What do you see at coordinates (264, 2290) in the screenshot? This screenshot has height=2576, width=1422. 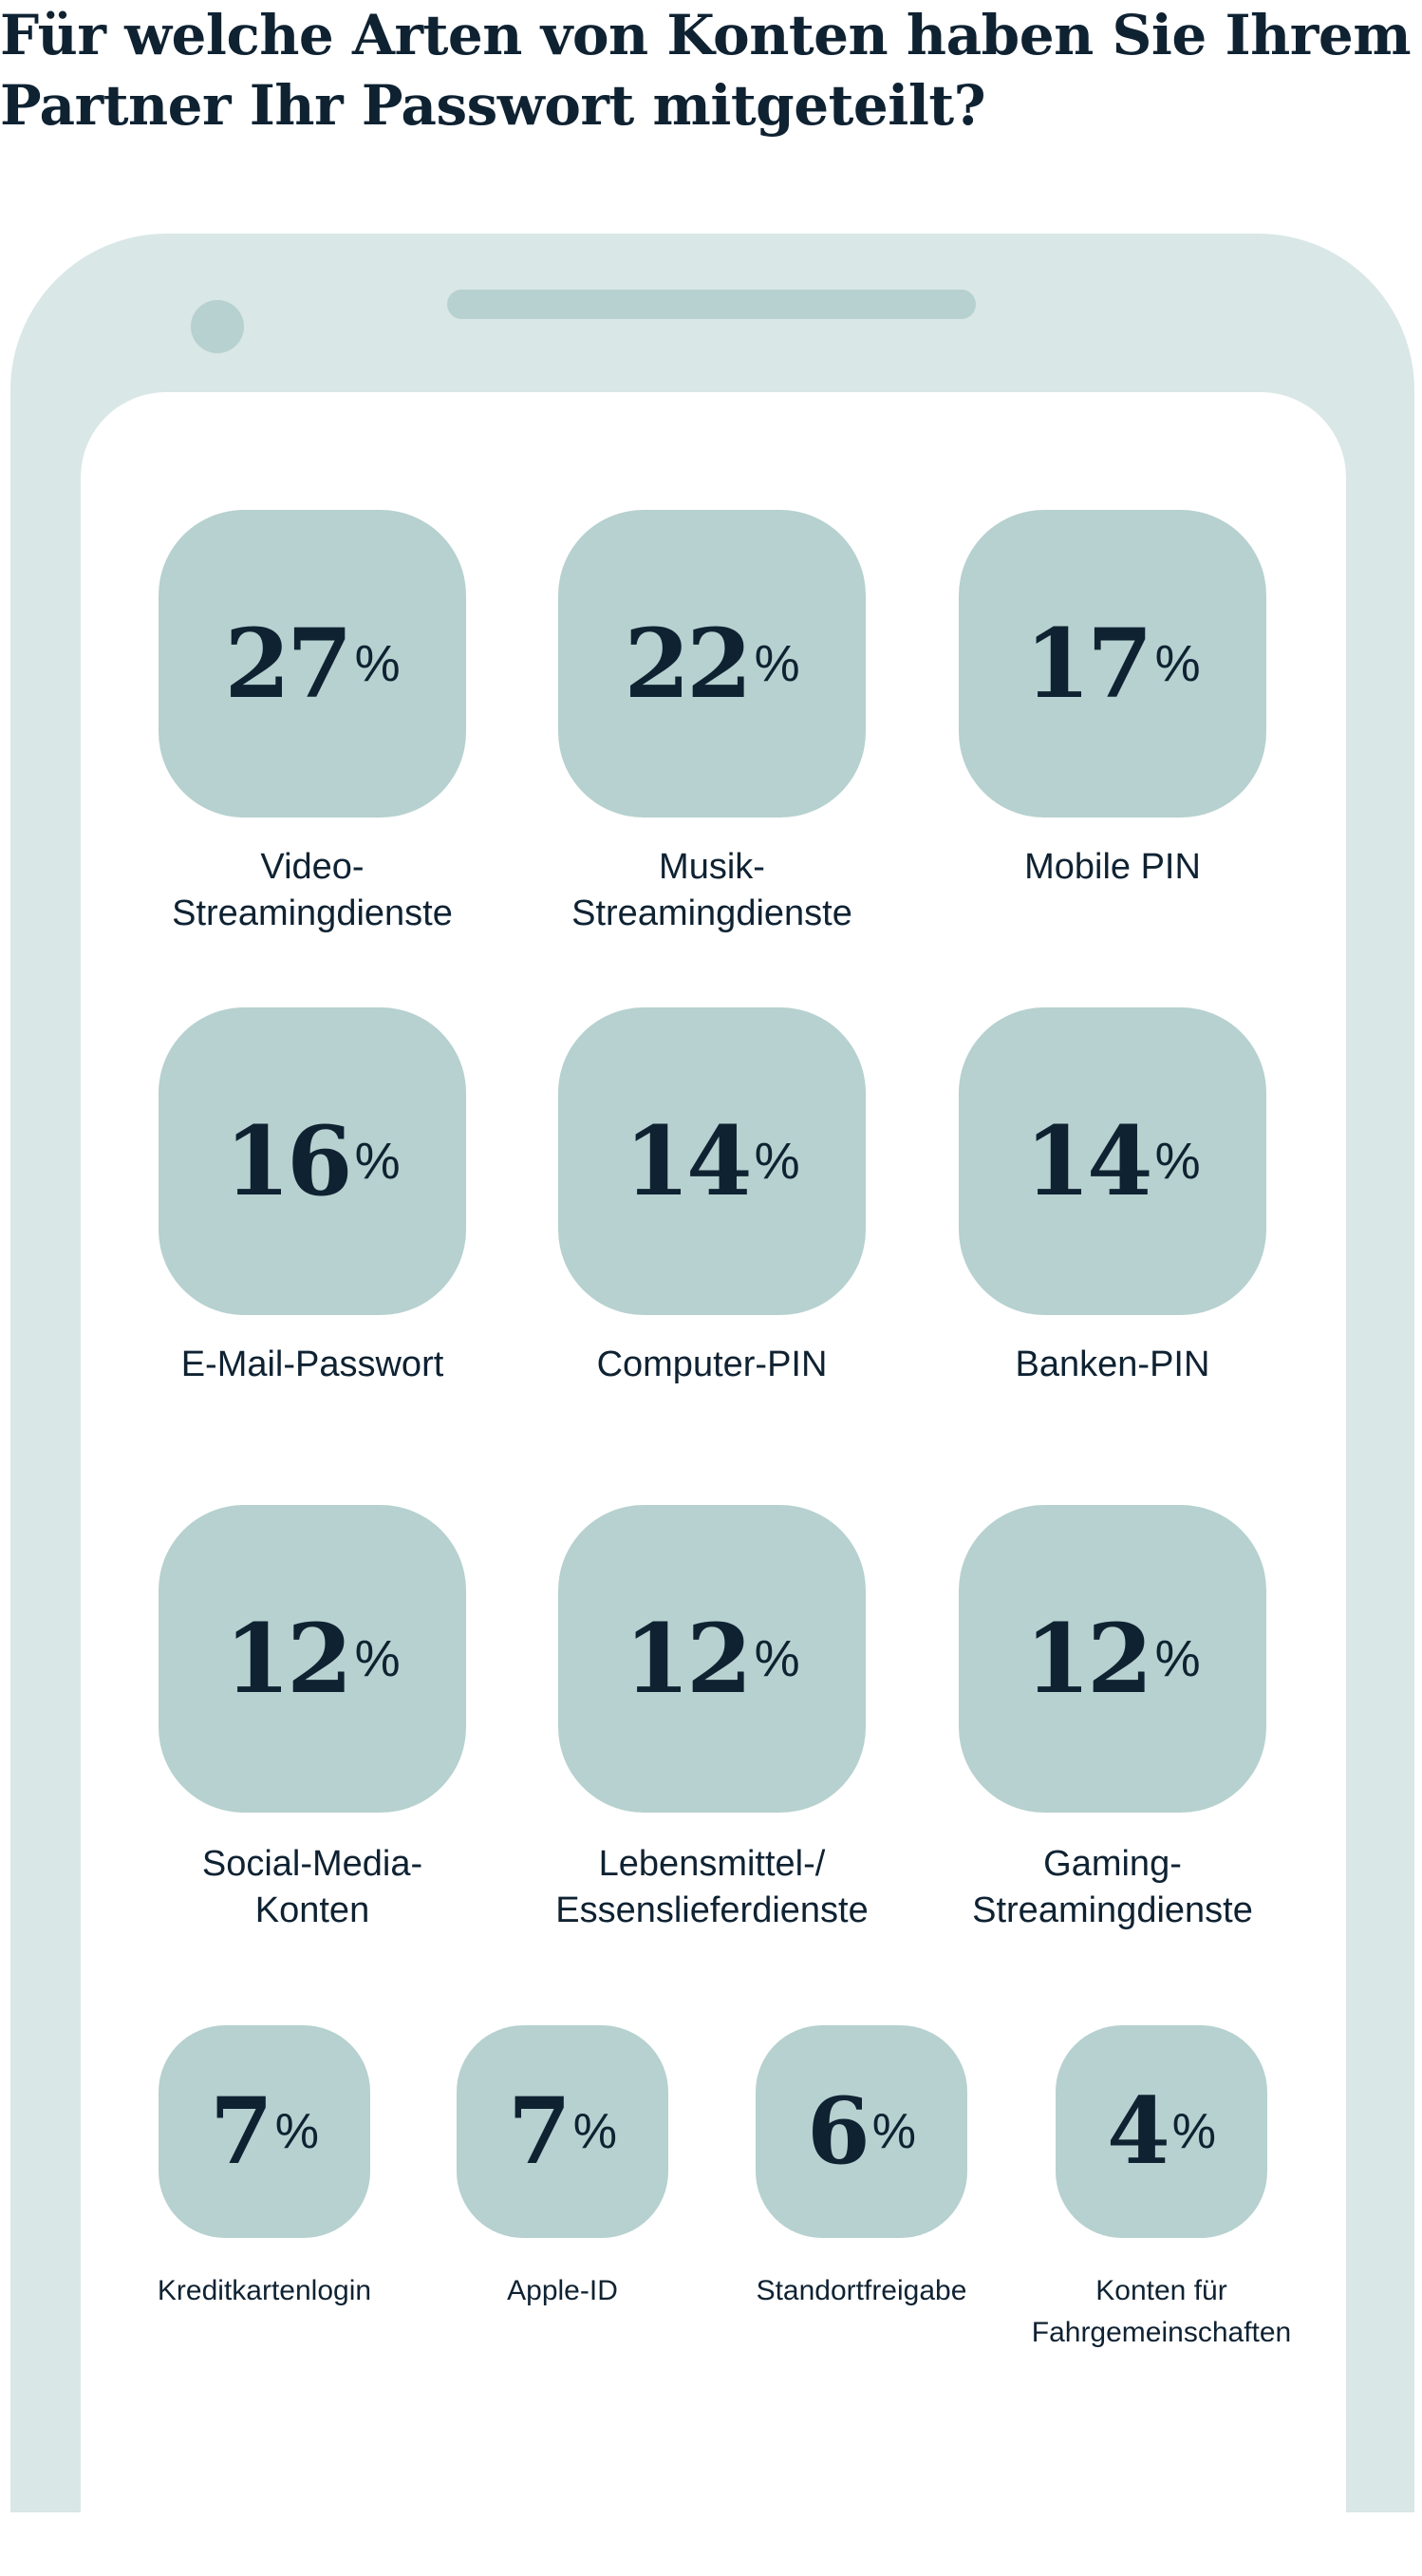 I see `stat-label: Kreditkartenlogin` at bounding box center [264, 2290].